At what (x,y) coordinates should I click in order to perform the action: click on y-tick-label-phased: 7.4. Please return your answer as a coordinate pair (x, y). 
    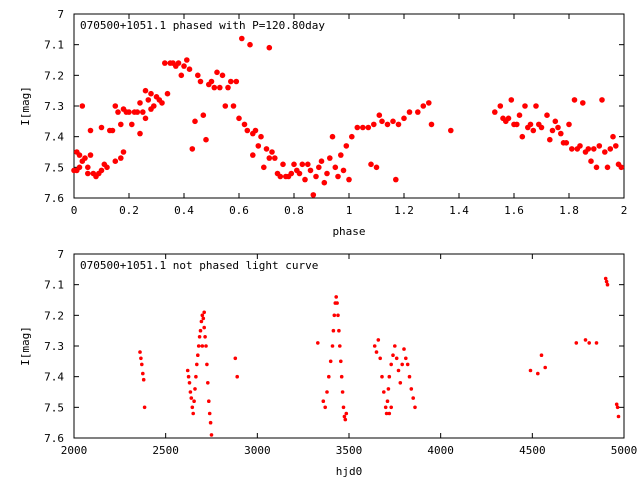
    Looking at the image, I should click on (54, 137).